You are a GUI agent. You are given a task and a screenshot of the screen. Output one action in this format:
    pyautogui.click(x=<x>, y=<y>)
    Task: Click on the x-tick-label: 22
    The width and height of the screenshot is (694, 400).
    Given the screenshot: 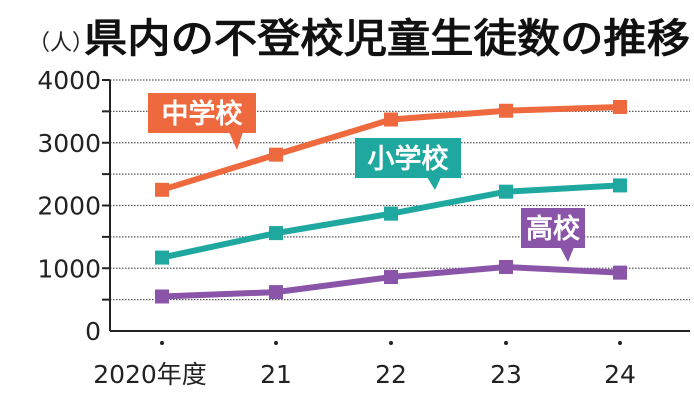 What is the action you would take?
    pyautogui.click(x=391, y=374)
    